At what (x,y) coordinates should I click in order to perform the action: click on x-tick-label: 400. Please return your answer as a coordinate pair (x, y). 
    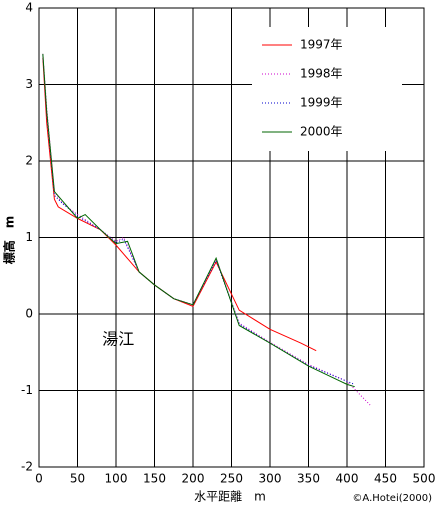
    Looking at the image, I should click on (347, 479).